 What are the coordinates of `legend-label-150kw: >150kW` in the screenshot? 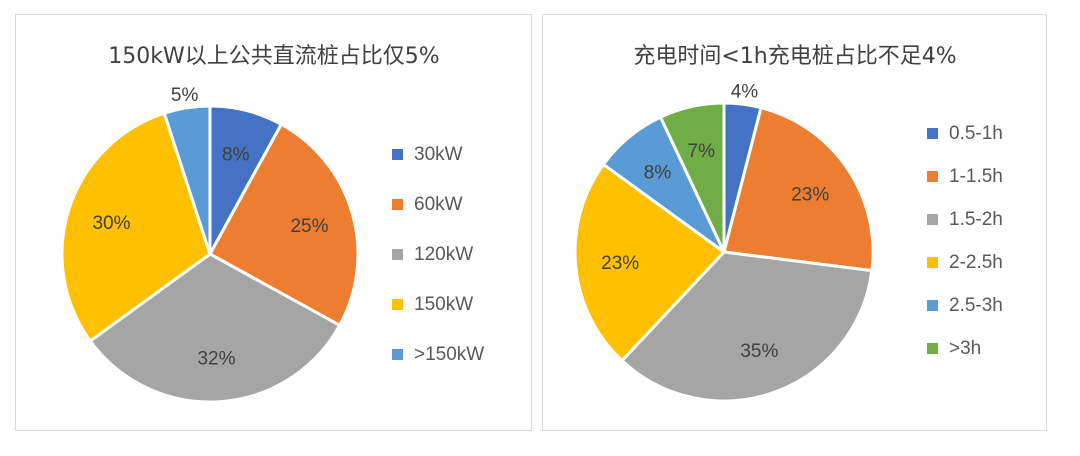 It's located at (449, 354).